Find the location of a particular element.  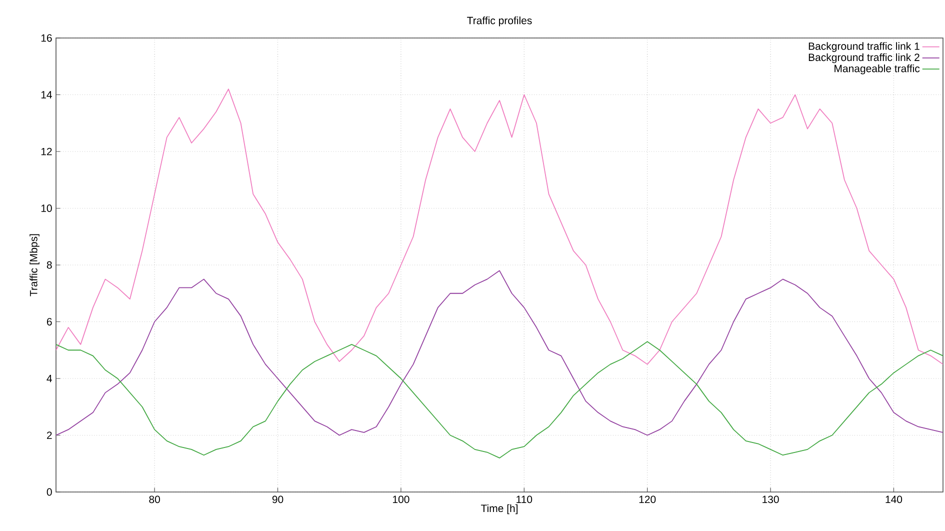

y-axis-title: Traffic [Mbps] is located at coordinates (35, 265).